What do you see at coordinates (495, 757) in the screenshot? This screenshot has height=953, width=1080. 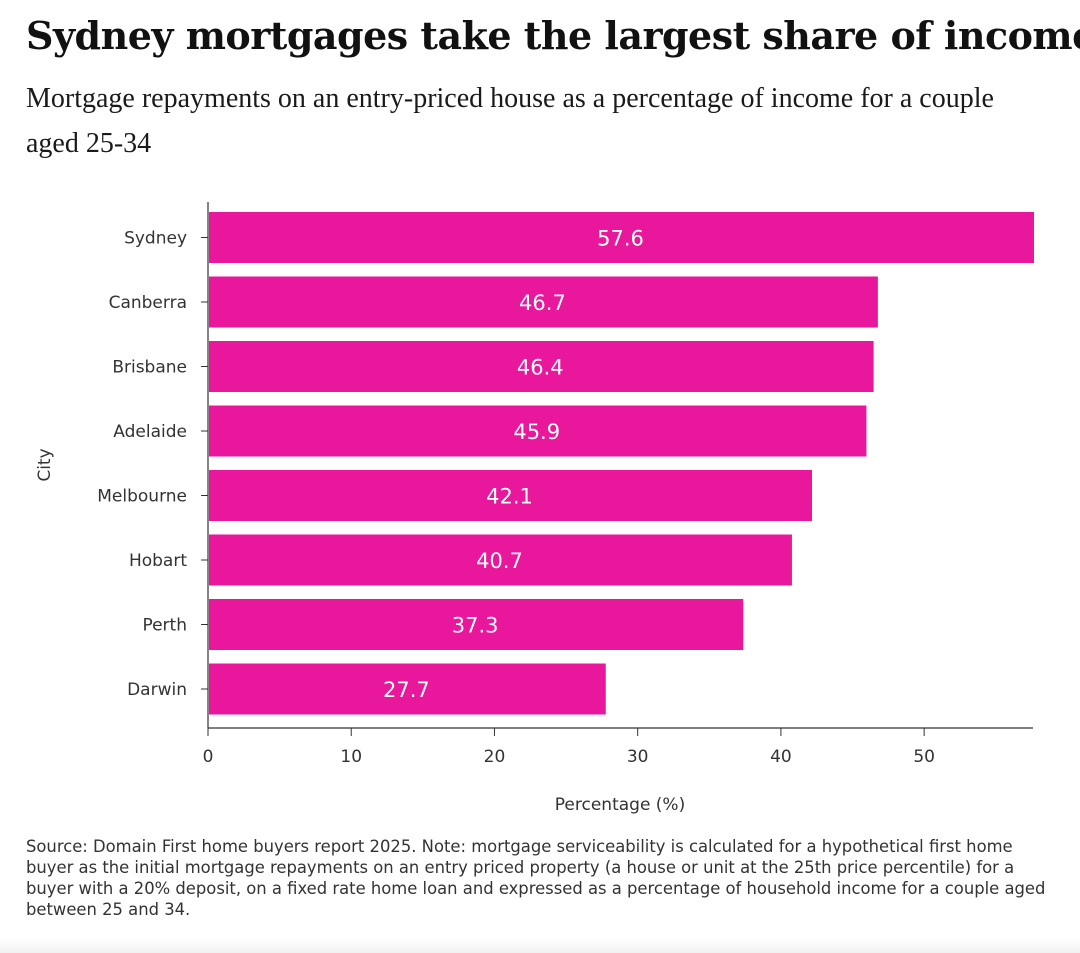 I see `x-tick-label: 20` at bounding box center [495, 757].